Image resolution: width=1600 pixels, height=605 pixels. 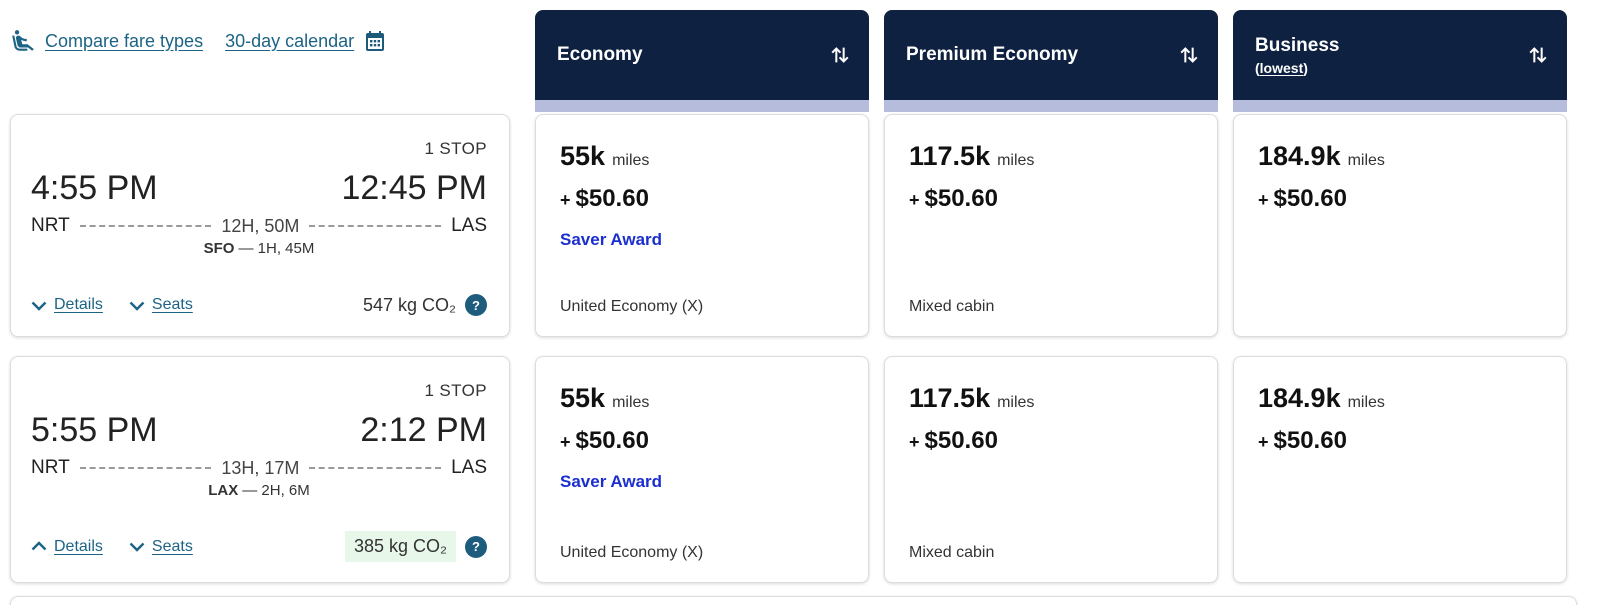 I want to click on business-header-accent-strip, so click(x=1400, y=106).